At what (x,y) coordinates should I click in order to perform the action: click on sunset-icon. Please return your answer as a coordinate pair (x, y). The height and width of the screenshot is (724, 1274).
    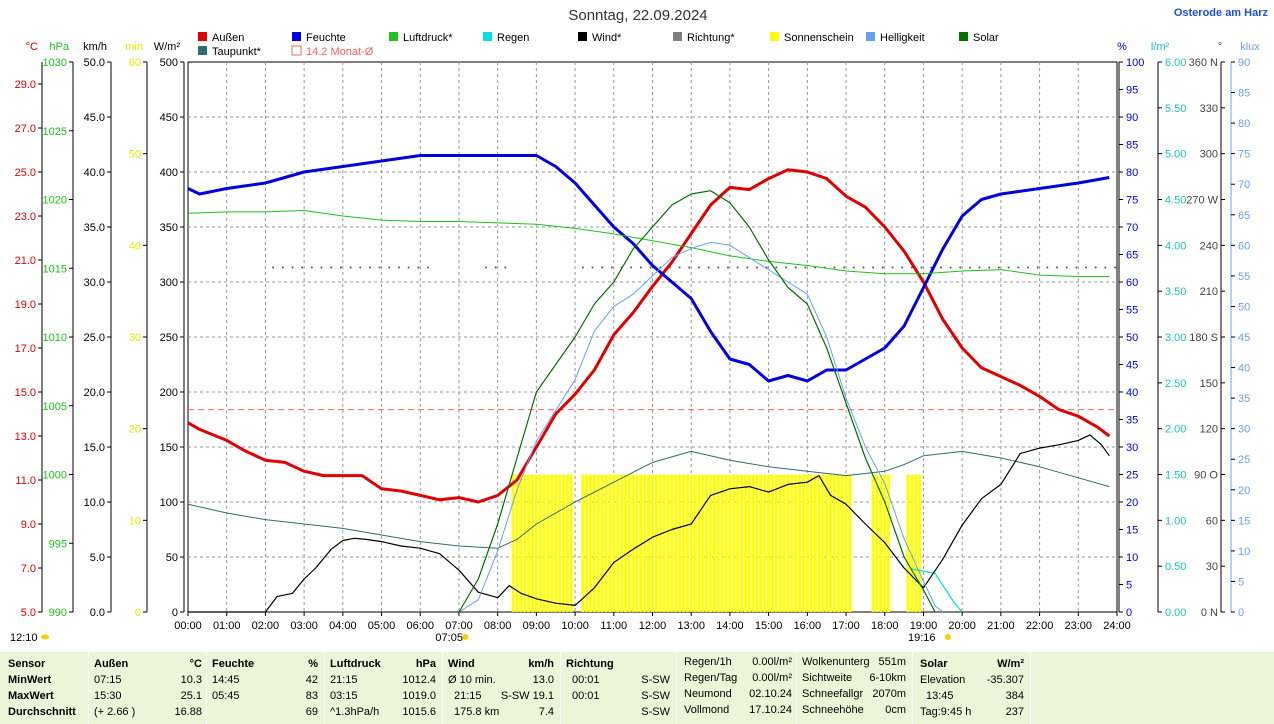
    Looking at the image, I should click on (947, 637).